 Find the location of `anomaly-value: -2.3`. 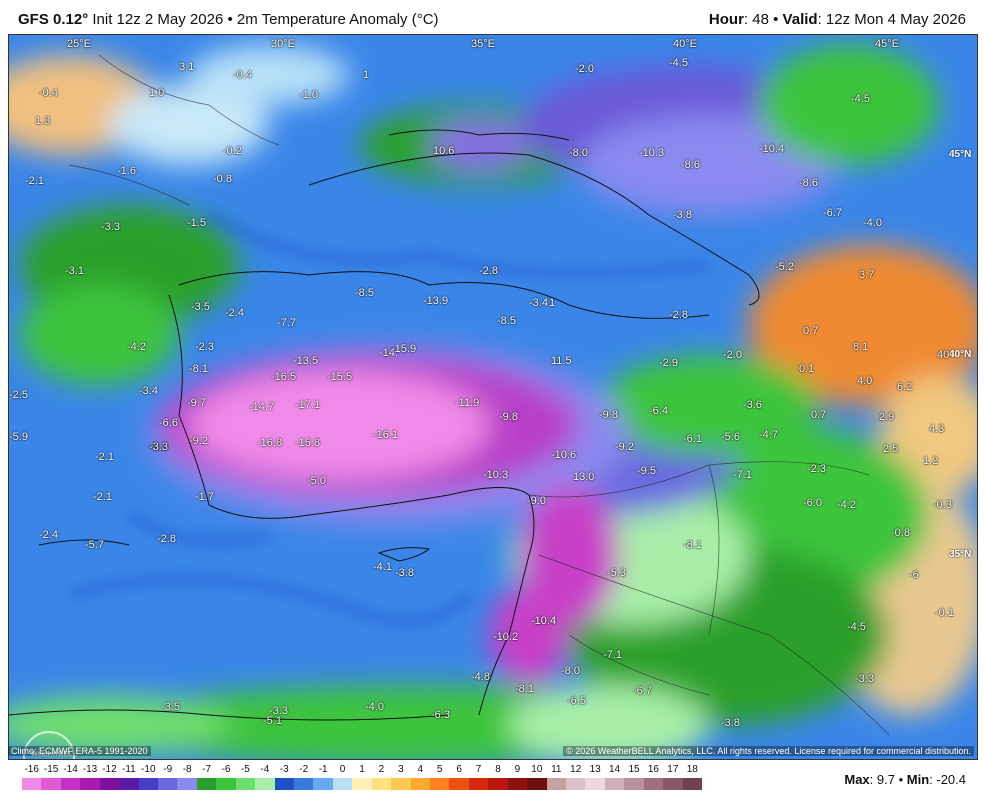

anomaly-value: -2.3 is located at coordinates (204, 347).